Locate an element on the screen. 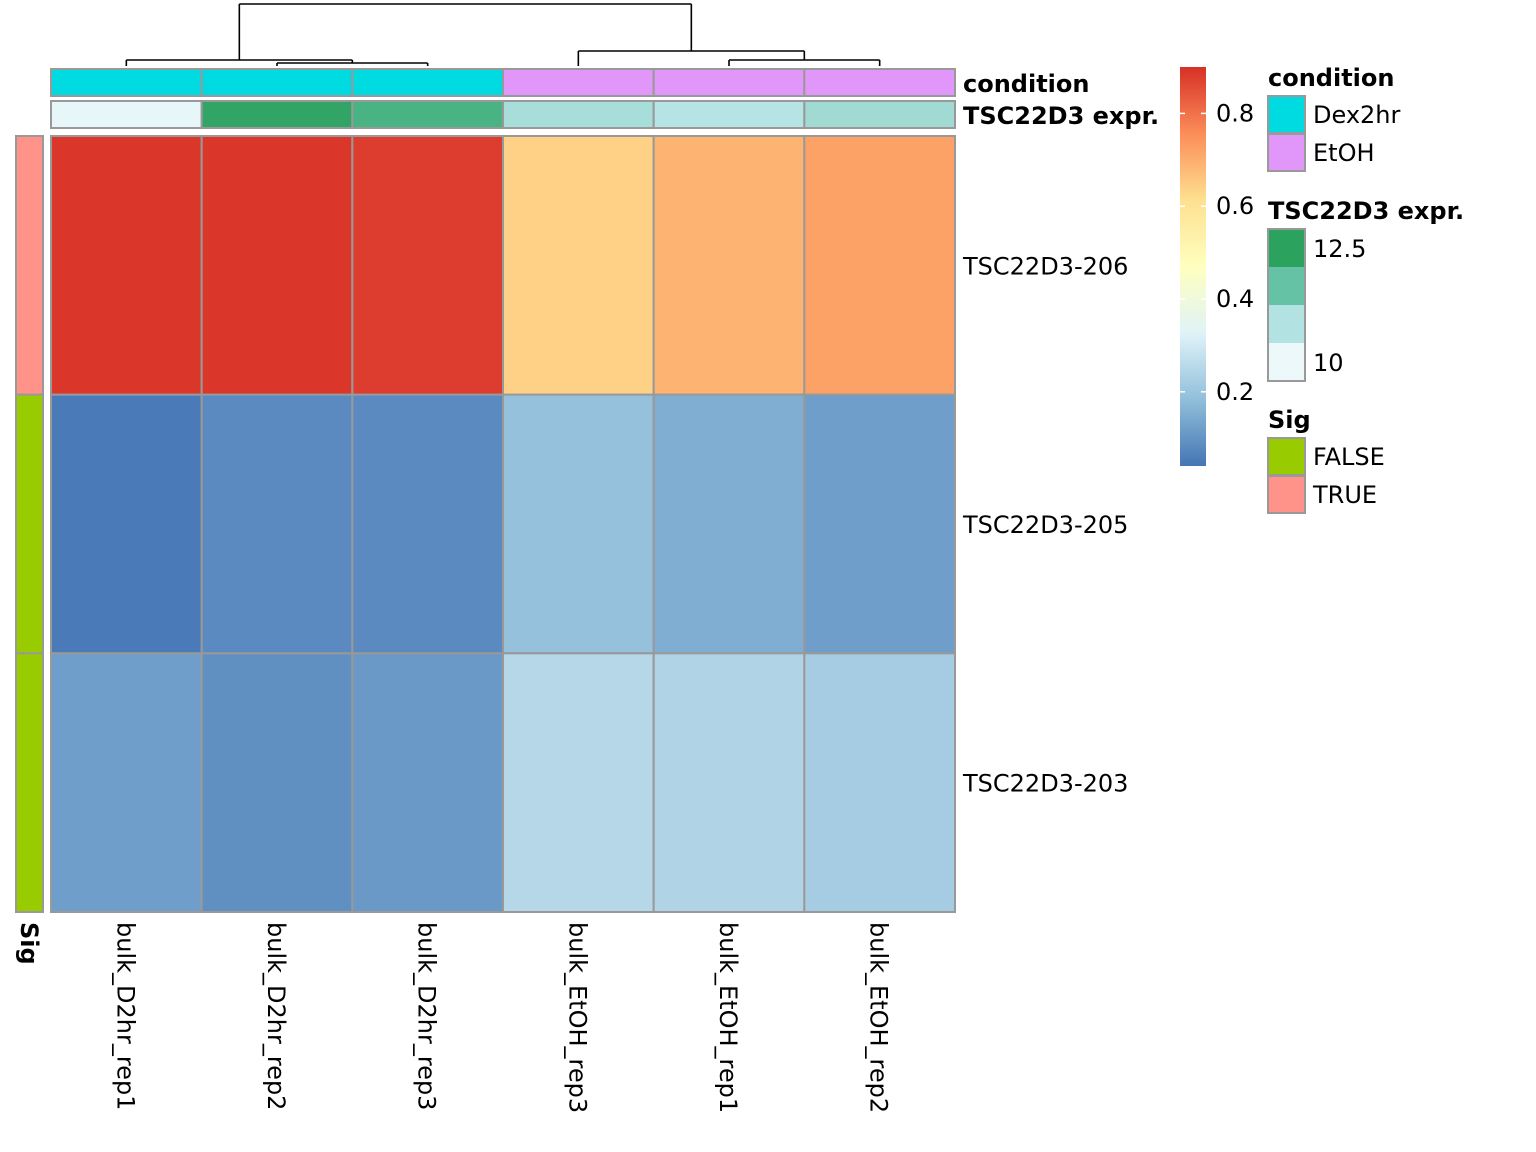 This screenshot has width=1536, height=1152. color-scale-tick-label: 0.2 is located at coordinates (1235, 392).